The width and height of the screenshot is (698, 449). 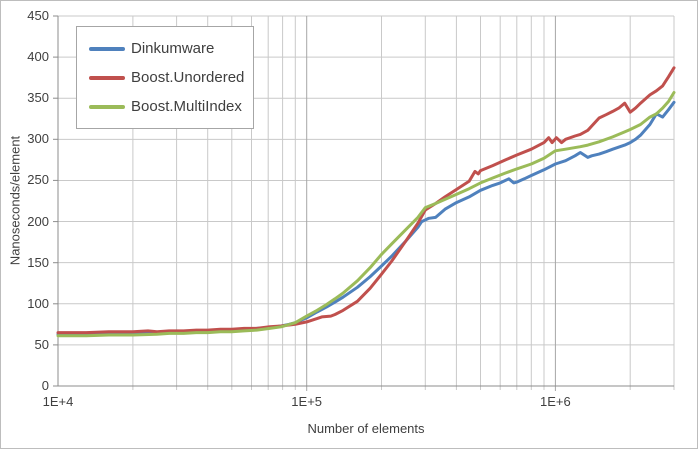 I want to click on legend-item-boost-multiindex: Boost.MultiIndex, so click(x=165, y=106).